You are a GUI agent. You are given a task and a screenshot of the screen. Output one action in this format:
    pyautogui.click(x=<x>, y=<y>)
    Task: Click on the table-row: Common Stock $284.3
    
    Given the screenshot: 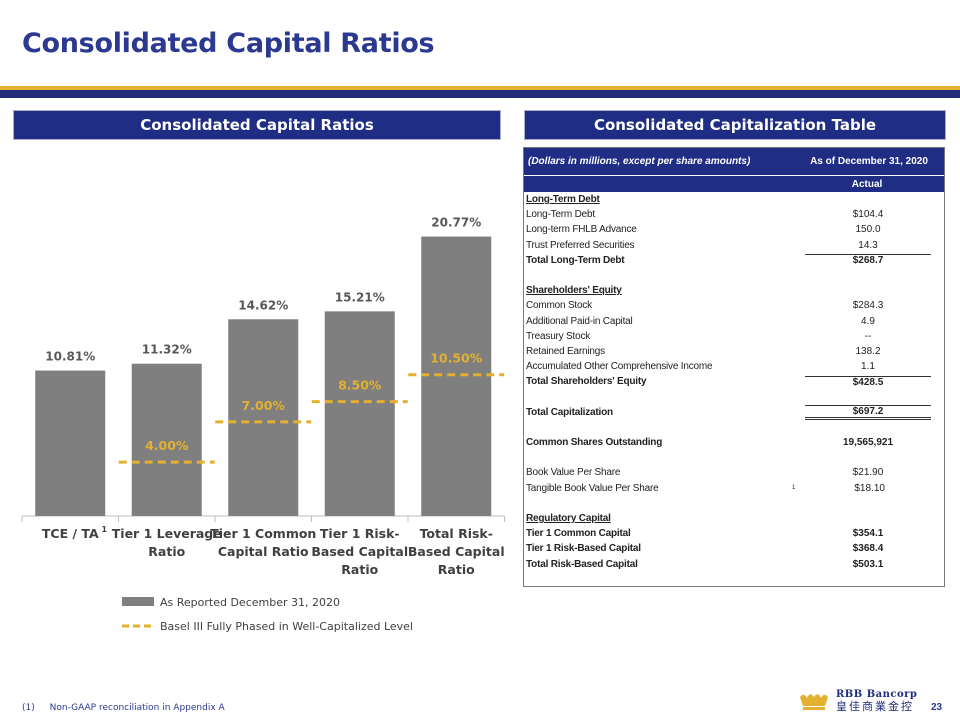 What is the action you would take?
    pyautogui.click(x=734, y=305)
    